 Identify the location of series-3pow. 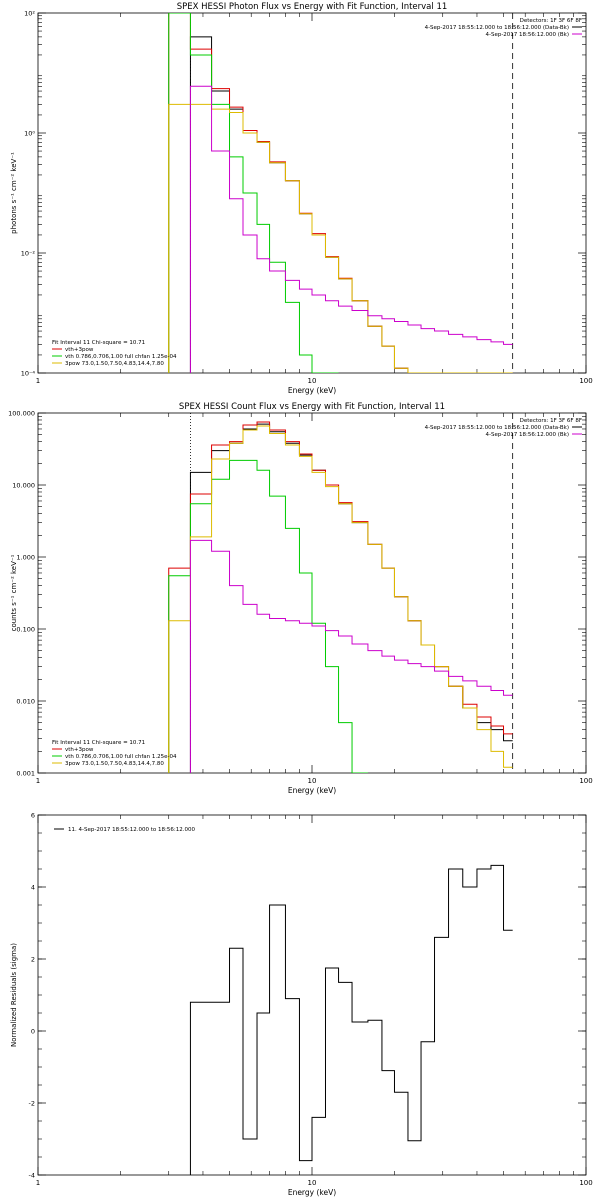
(340, 238).